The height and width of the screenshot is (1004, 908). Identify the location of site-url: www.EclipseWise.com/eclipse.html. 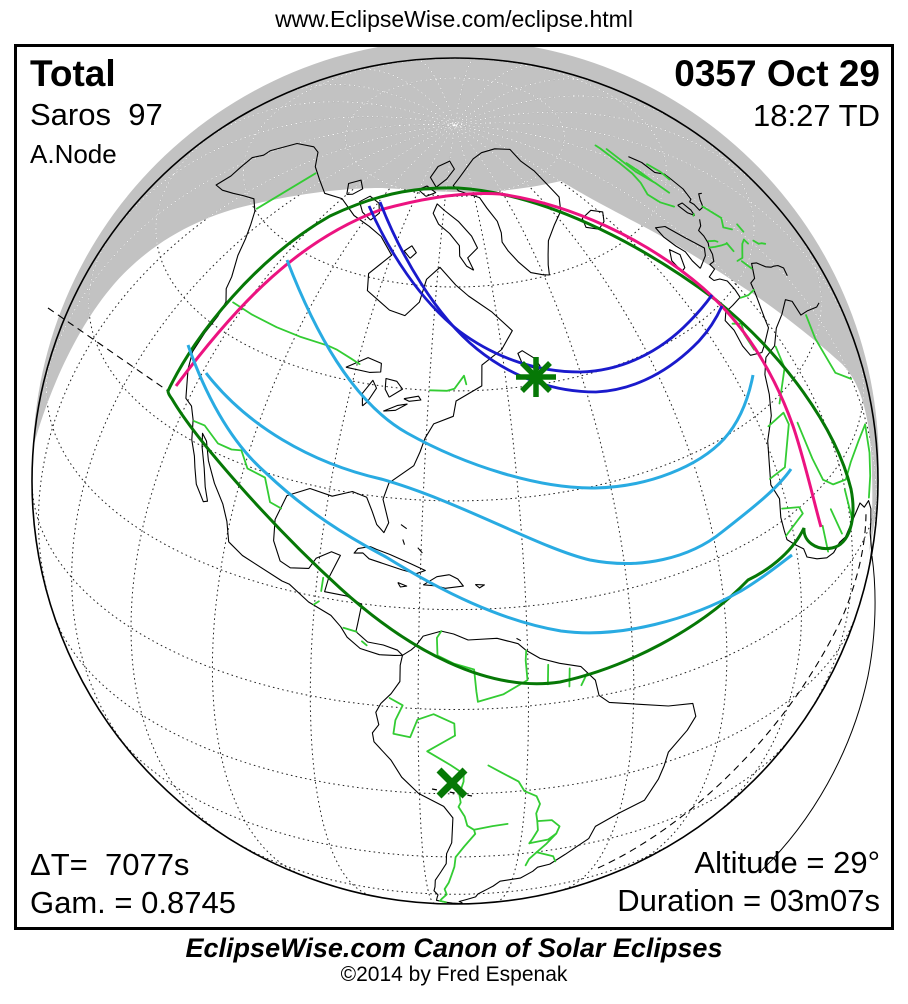
(454, 19).